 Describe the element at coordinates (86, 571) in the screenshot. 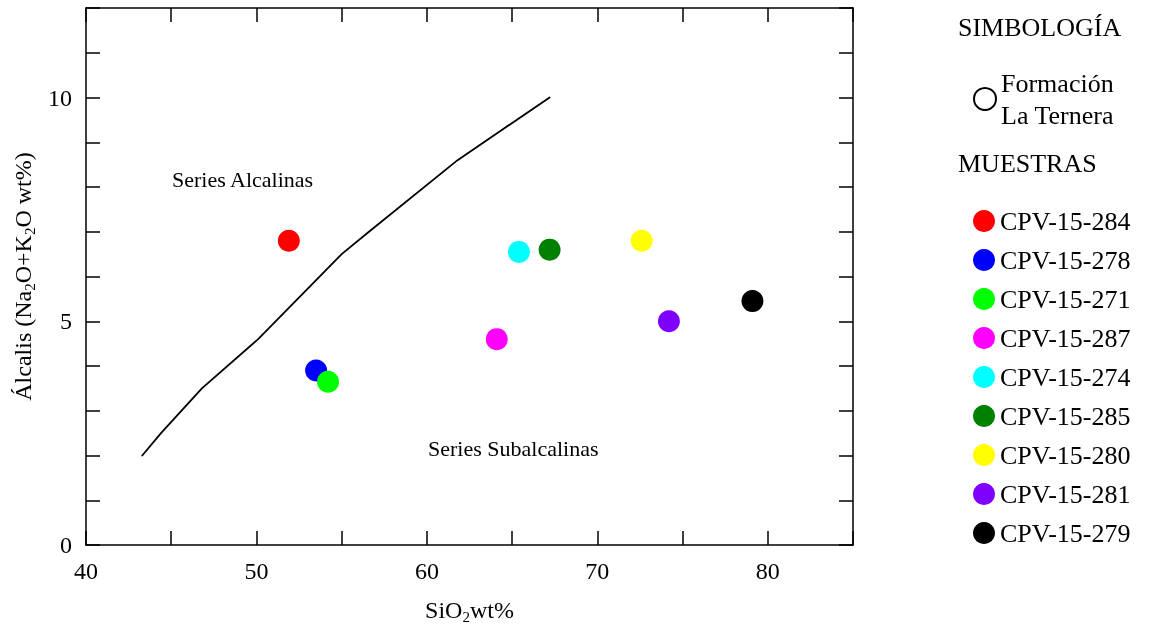

I see `x-tick-label: 40` at that location.